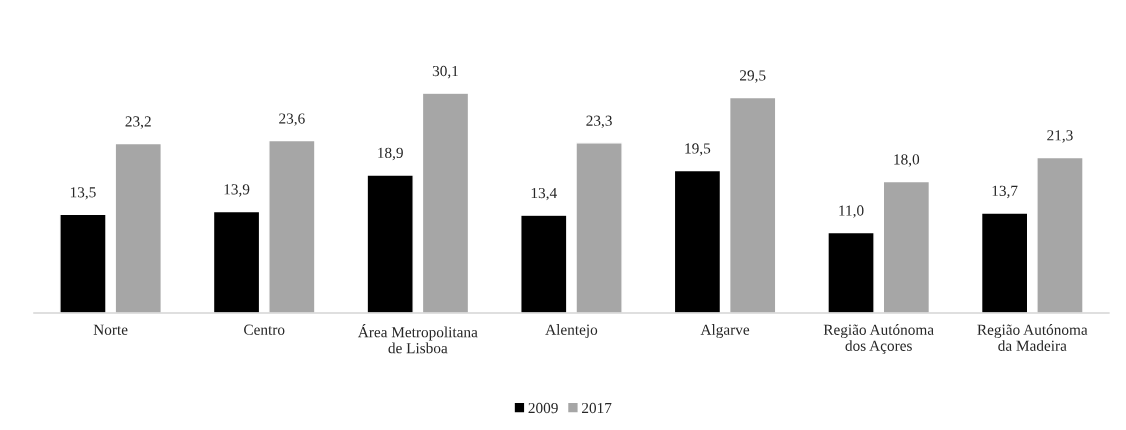 This screenshot has width=1126, height=430. I want to click on data-label: 23,2, so click(138, 122).